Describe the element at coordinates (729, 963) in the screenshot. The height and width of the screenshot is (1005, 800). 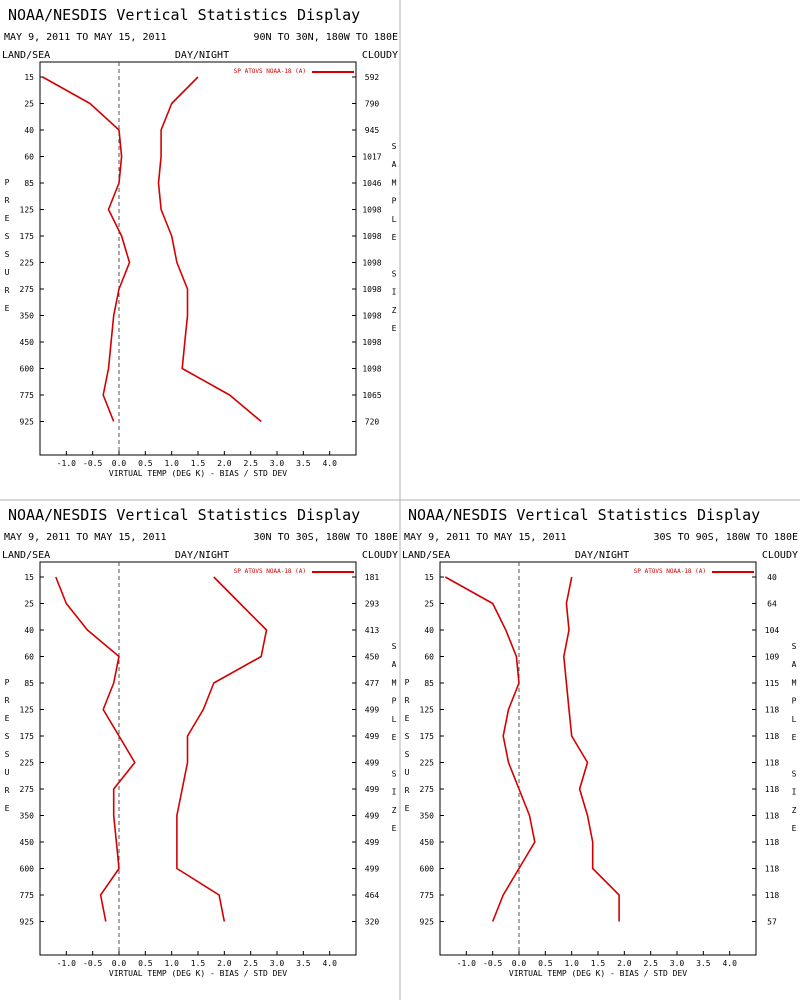
I see `x-tick-label: 4.0` at that location.